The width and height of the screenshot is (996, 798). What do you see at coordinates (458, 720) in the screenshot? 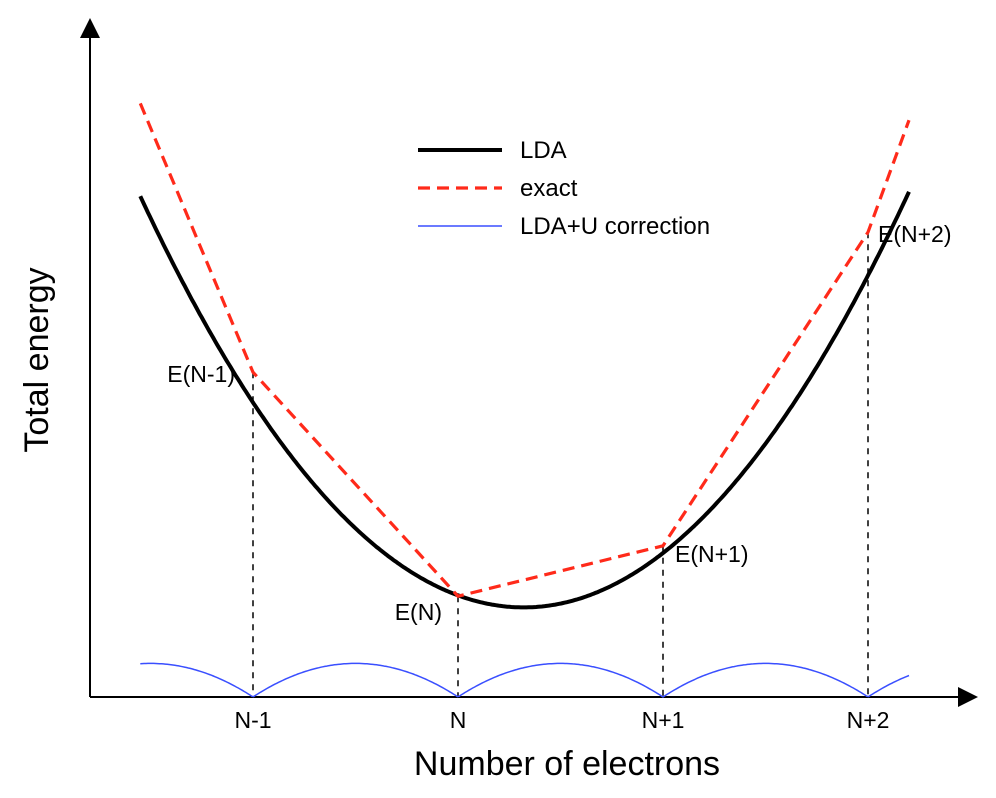
I see `x-tick-label: N` at bounding box center [458, 720].